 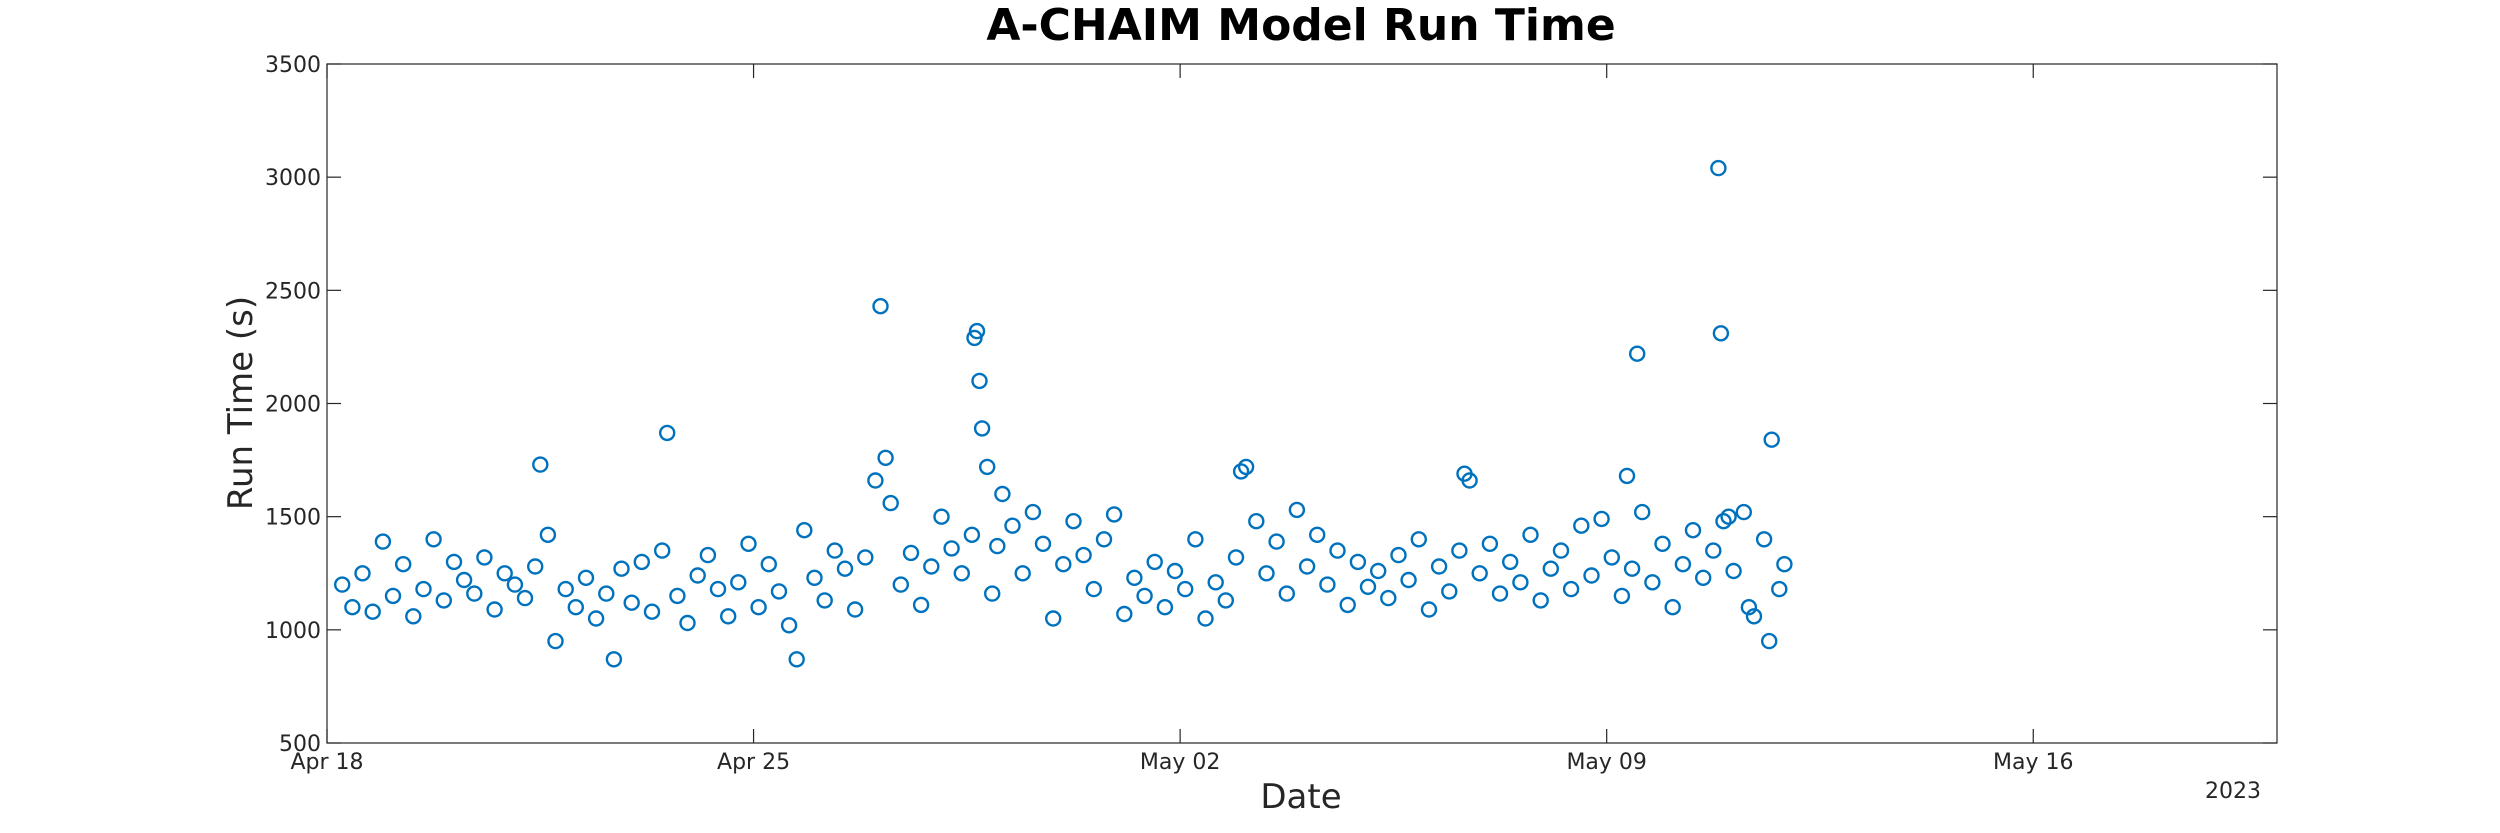 I want to click on y-tick-label: 2500, so click(x=293, y=291).